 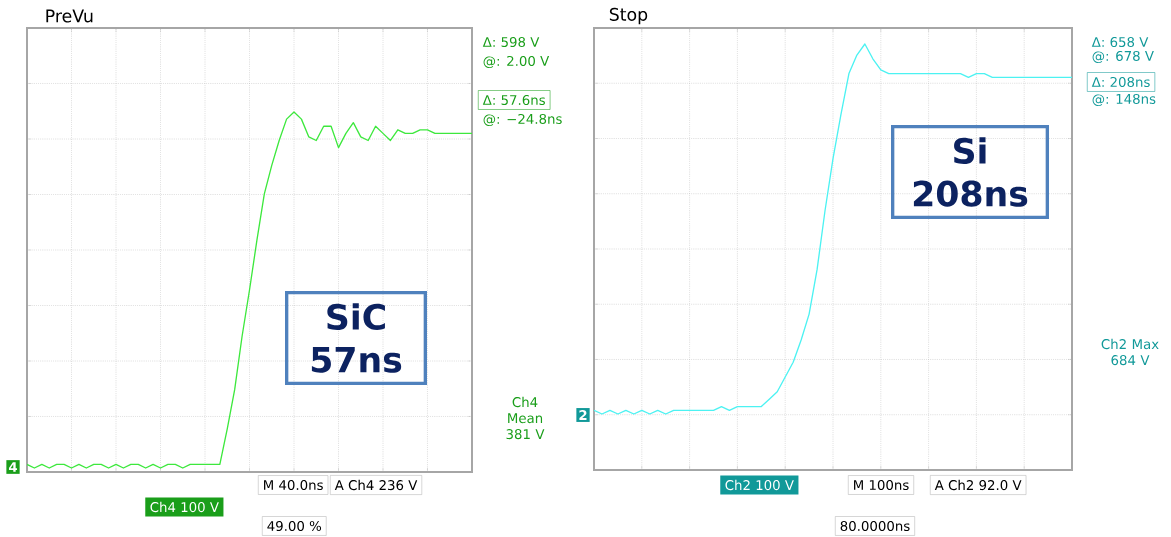 What do you see at coordinates (513, 100) in the screenshot?
I see `text: Δ: 57.6ns` at bounding box center [513, 100].